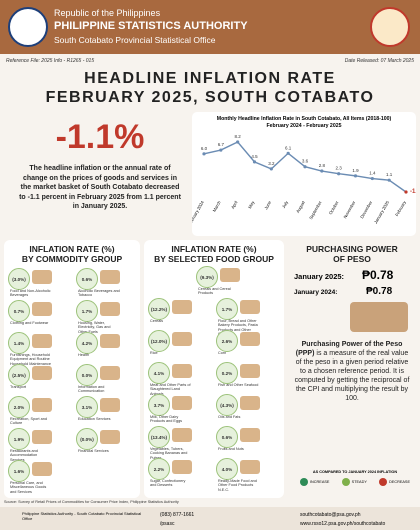 Image resolution: width=420 pixels, height=530 pixels. I want to click on country: Republic of the Philippines, so click(107, 13).